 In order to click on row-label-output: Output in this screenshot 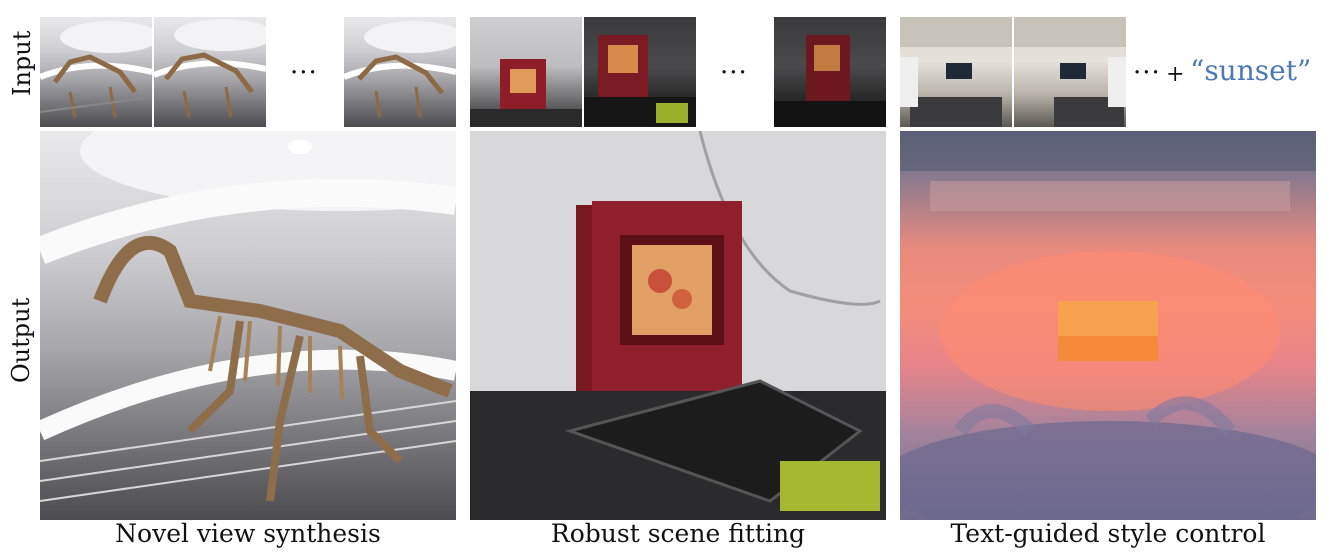, I will do `click(21, 340)`.